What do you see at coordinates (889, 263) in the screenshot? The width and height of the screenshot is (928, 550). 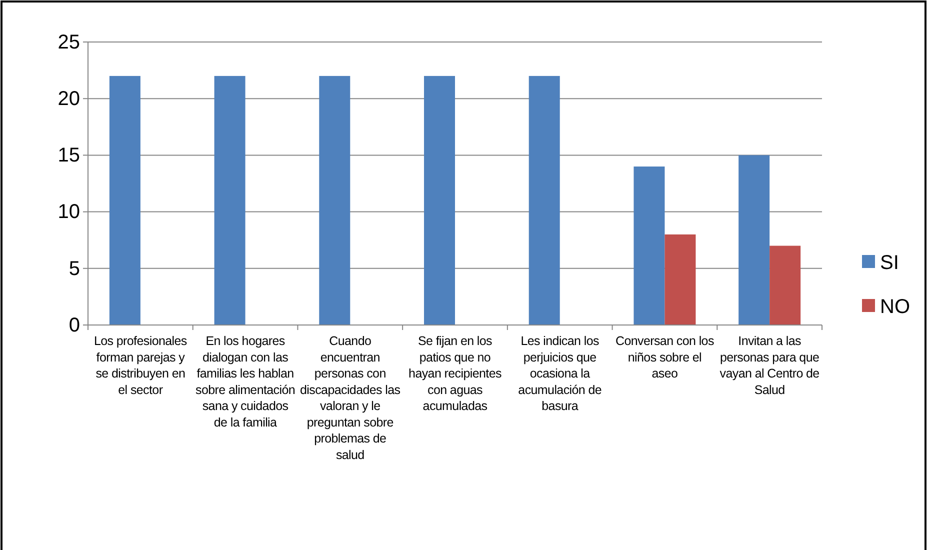 I see `legend-label: SI` at bounding box center [889, 263].